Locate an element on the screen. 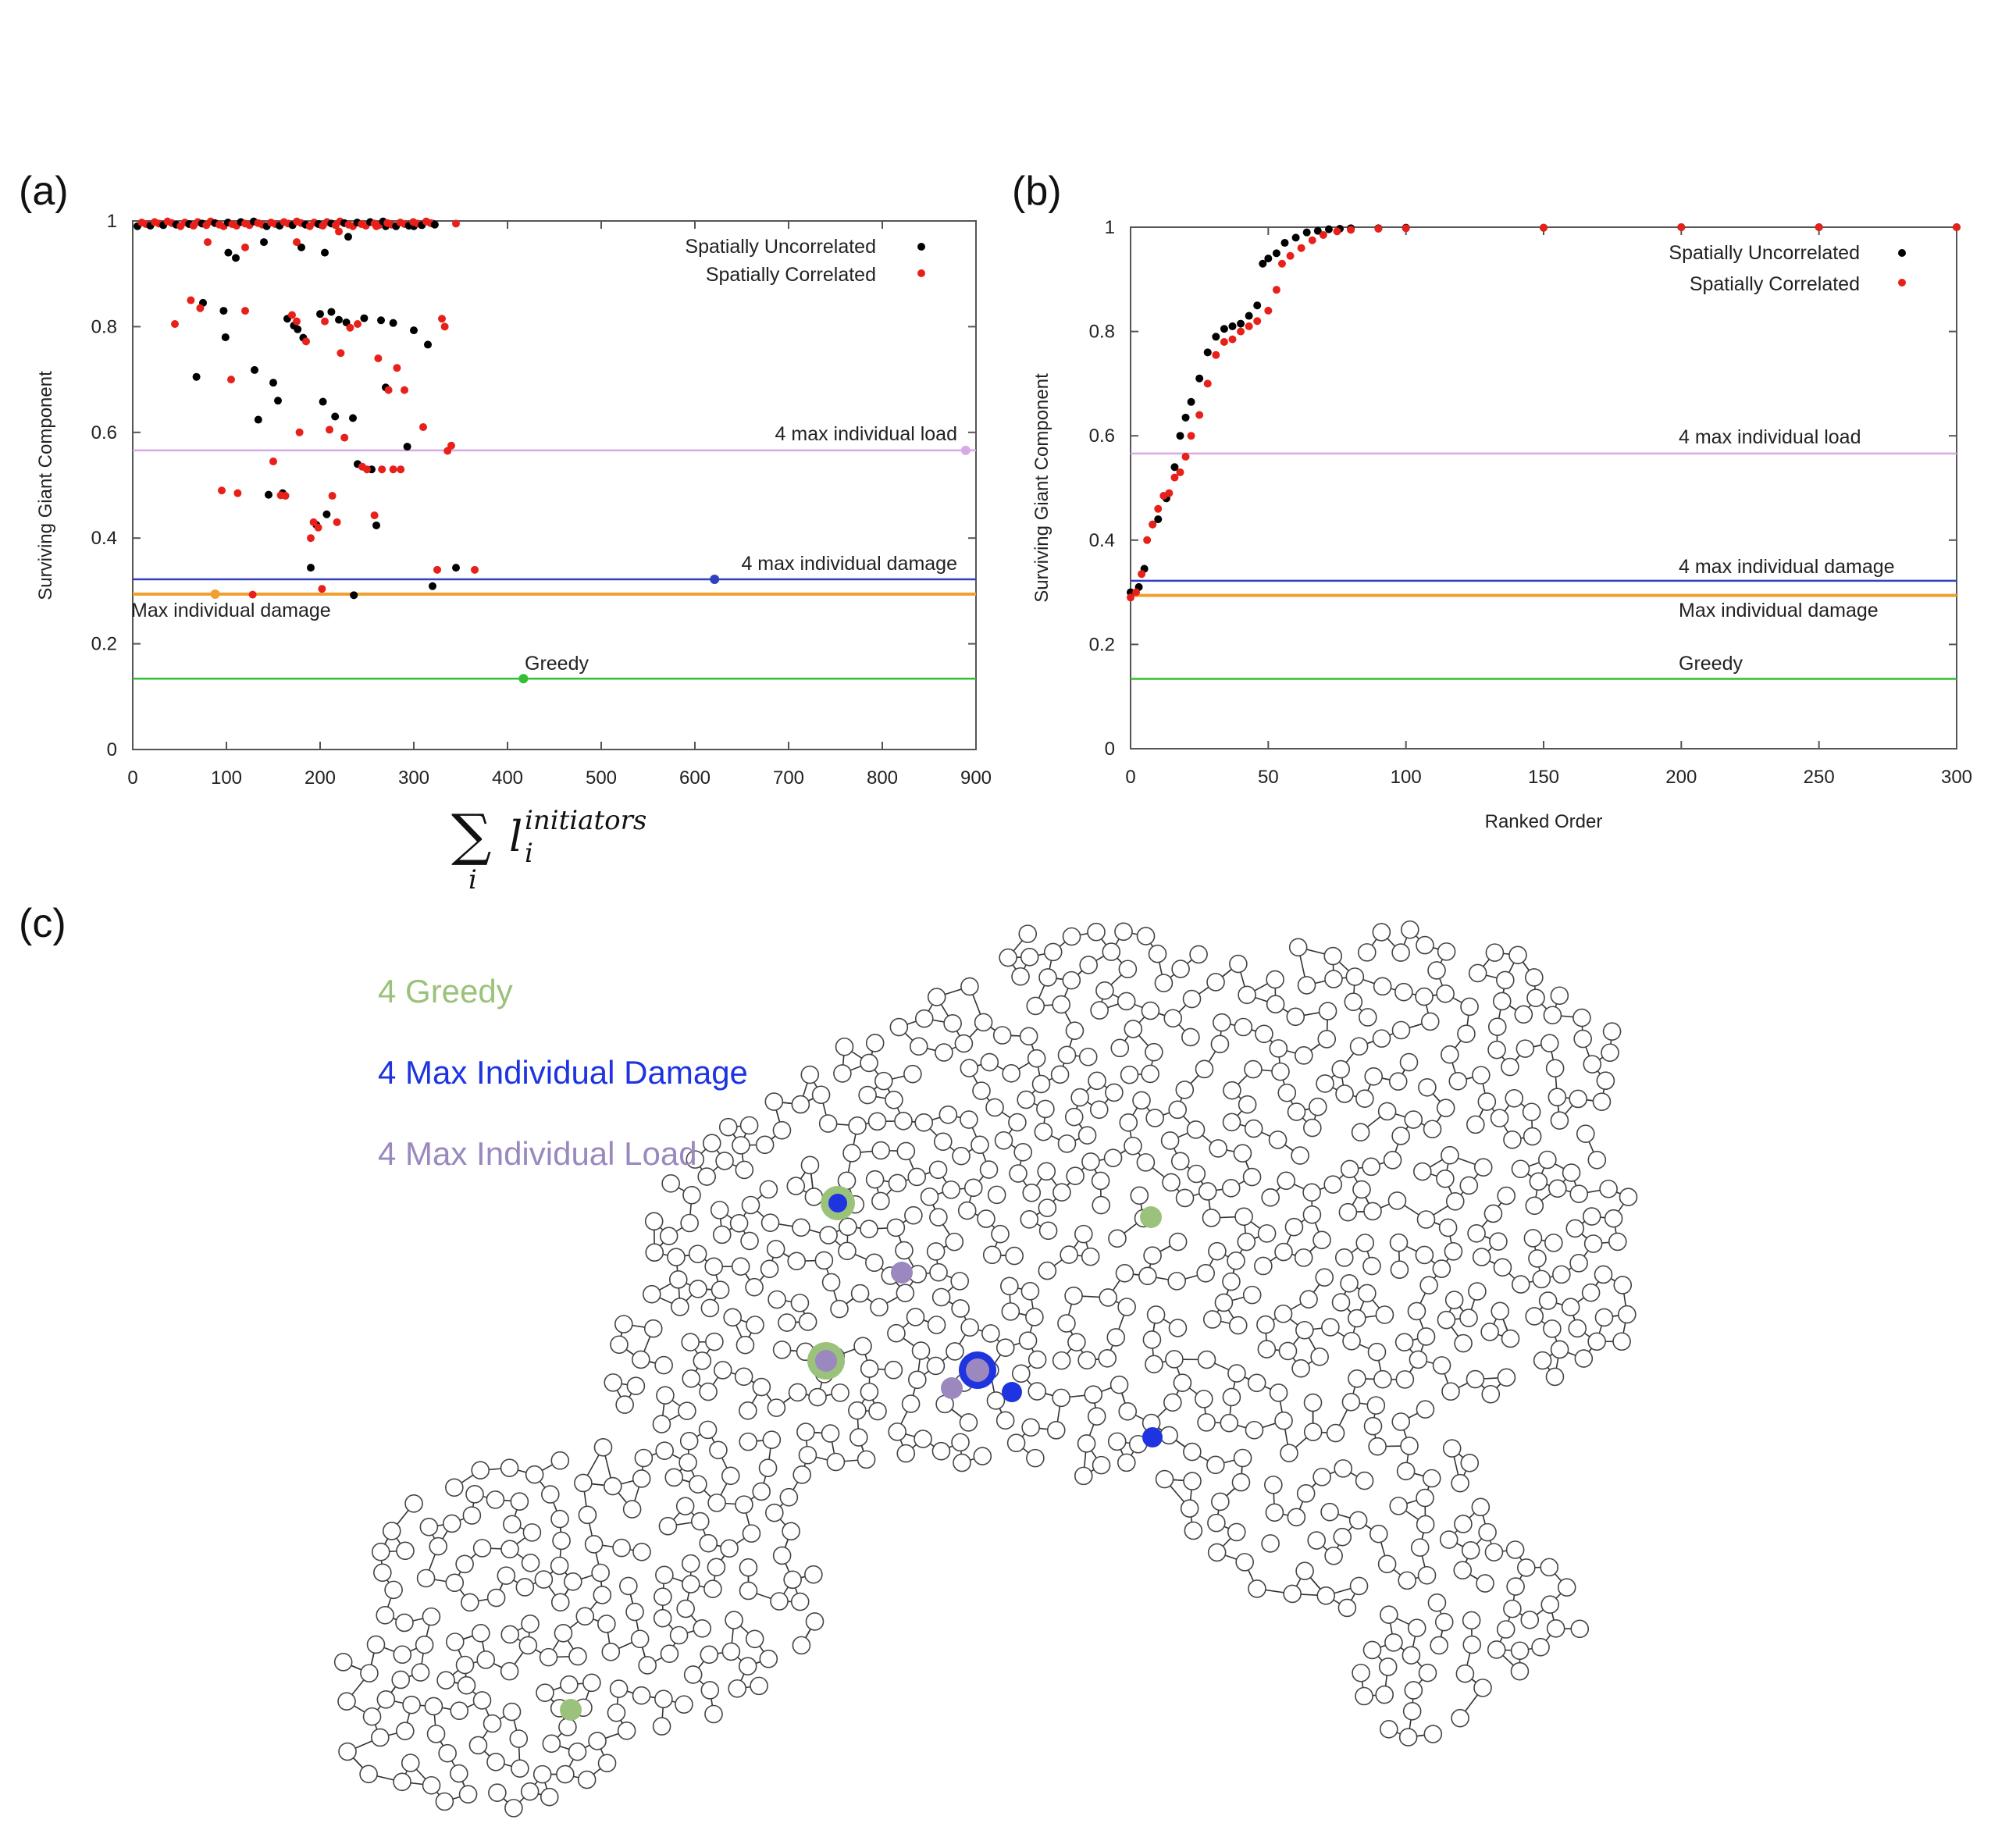 Image resolution: width=1991 pixels, height=1848 pixels. chart-b-xtick-label: 300 is located at coordinates (1956, 777).